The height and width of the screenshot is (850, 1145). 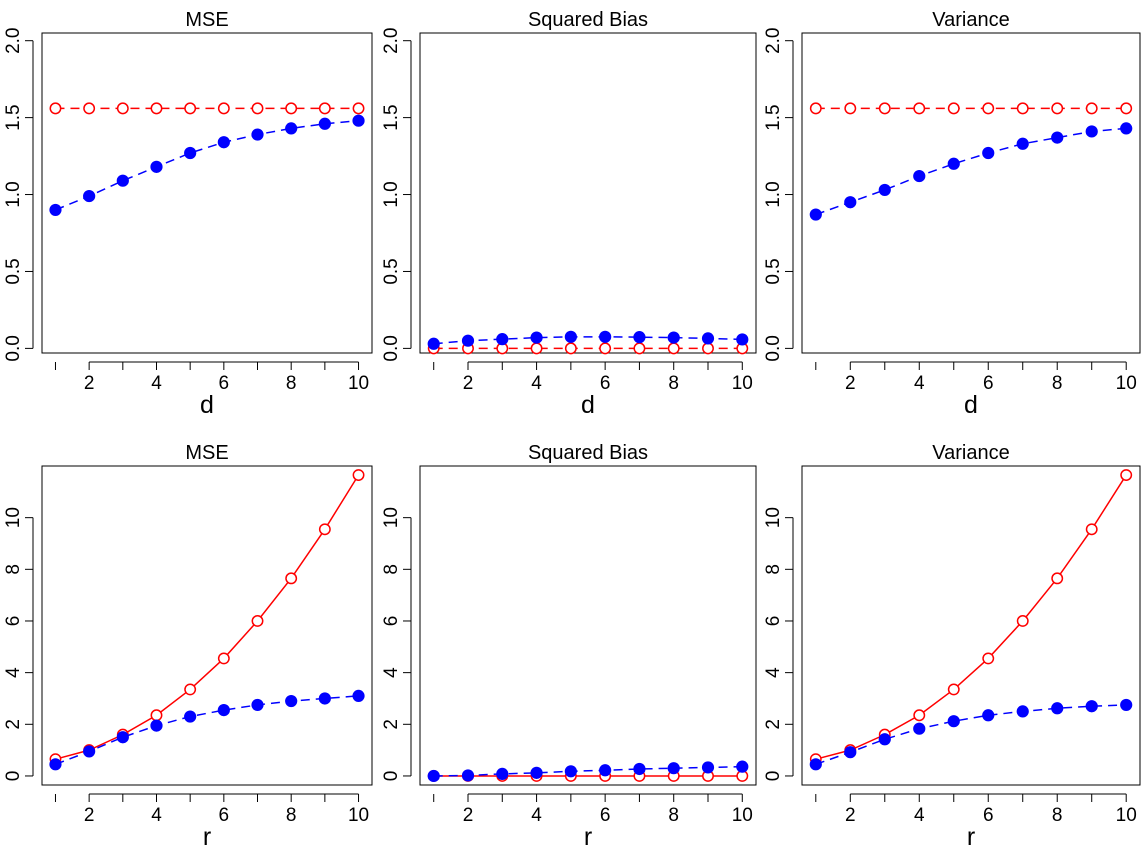 I want to click on y-tick-label: 4, so click(x=391, y=672).